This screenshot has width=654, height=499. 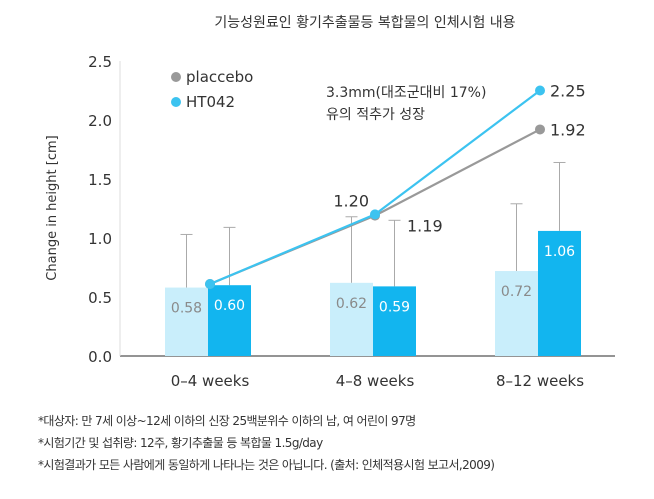 I want to click on bar-data-label: 0.62, so click(x=351, y=304).